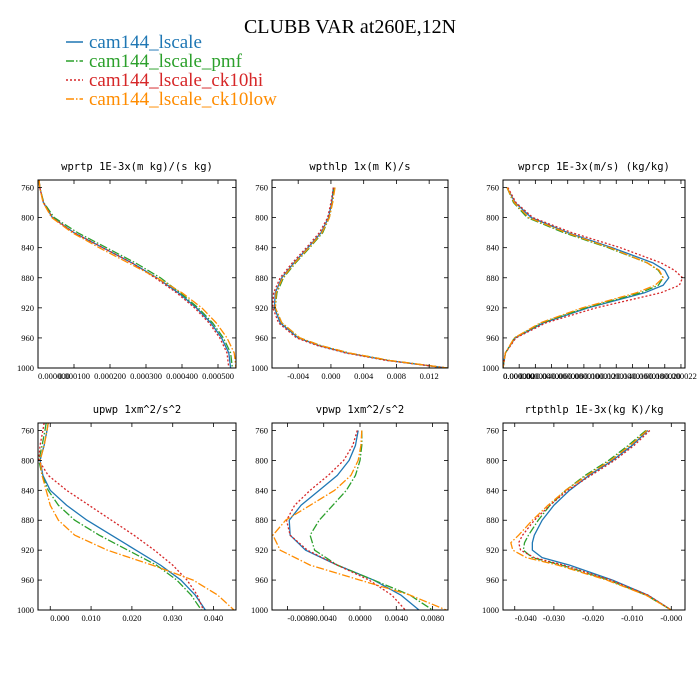 This screenshot has height=700, width=700. What do you see at coordinates (429, 376) in the screenshot?
I see `x-tick-label: 0.012` at bounding box center [429, 376].